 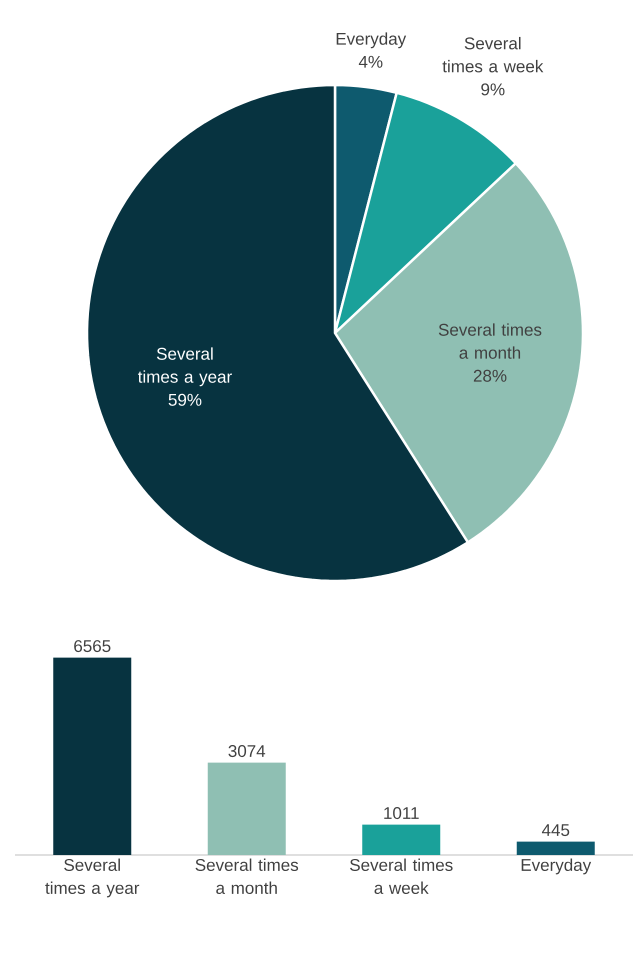 I want to click on data-label: 59%, so click(x=185, y=400).